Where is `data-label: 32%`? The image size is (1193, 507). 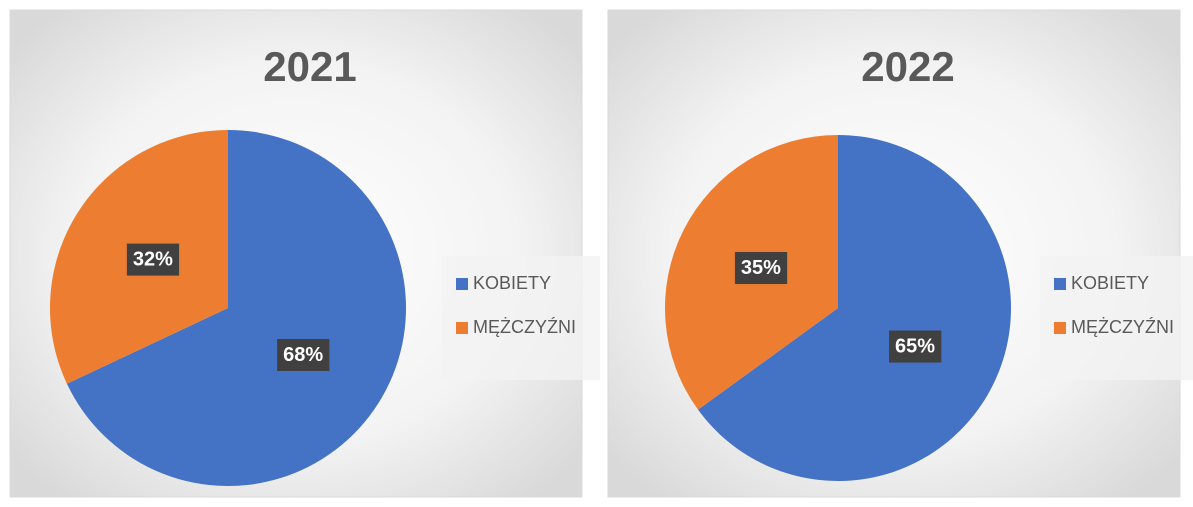 data-label: 32% is located at coordinates (153, 260).